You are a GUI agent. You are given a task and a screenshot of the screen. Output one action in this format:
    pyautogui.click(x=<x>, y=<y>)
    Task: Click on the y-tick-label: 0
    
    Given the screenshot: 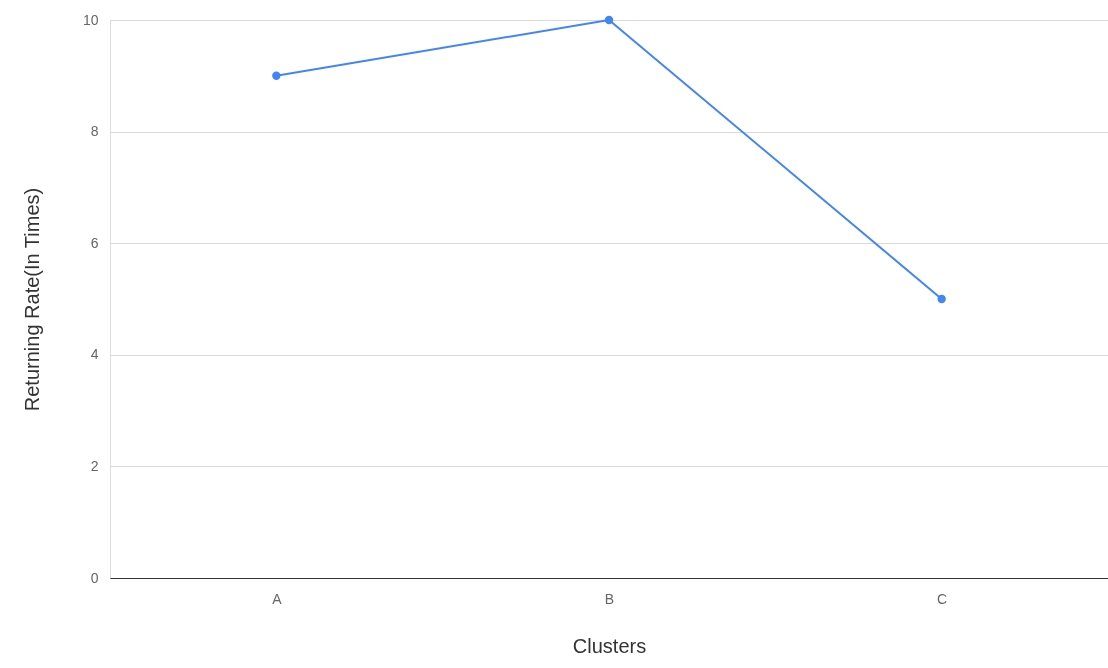 What is the action you would take?
    pyautogui.click(x=94, y=577)
    